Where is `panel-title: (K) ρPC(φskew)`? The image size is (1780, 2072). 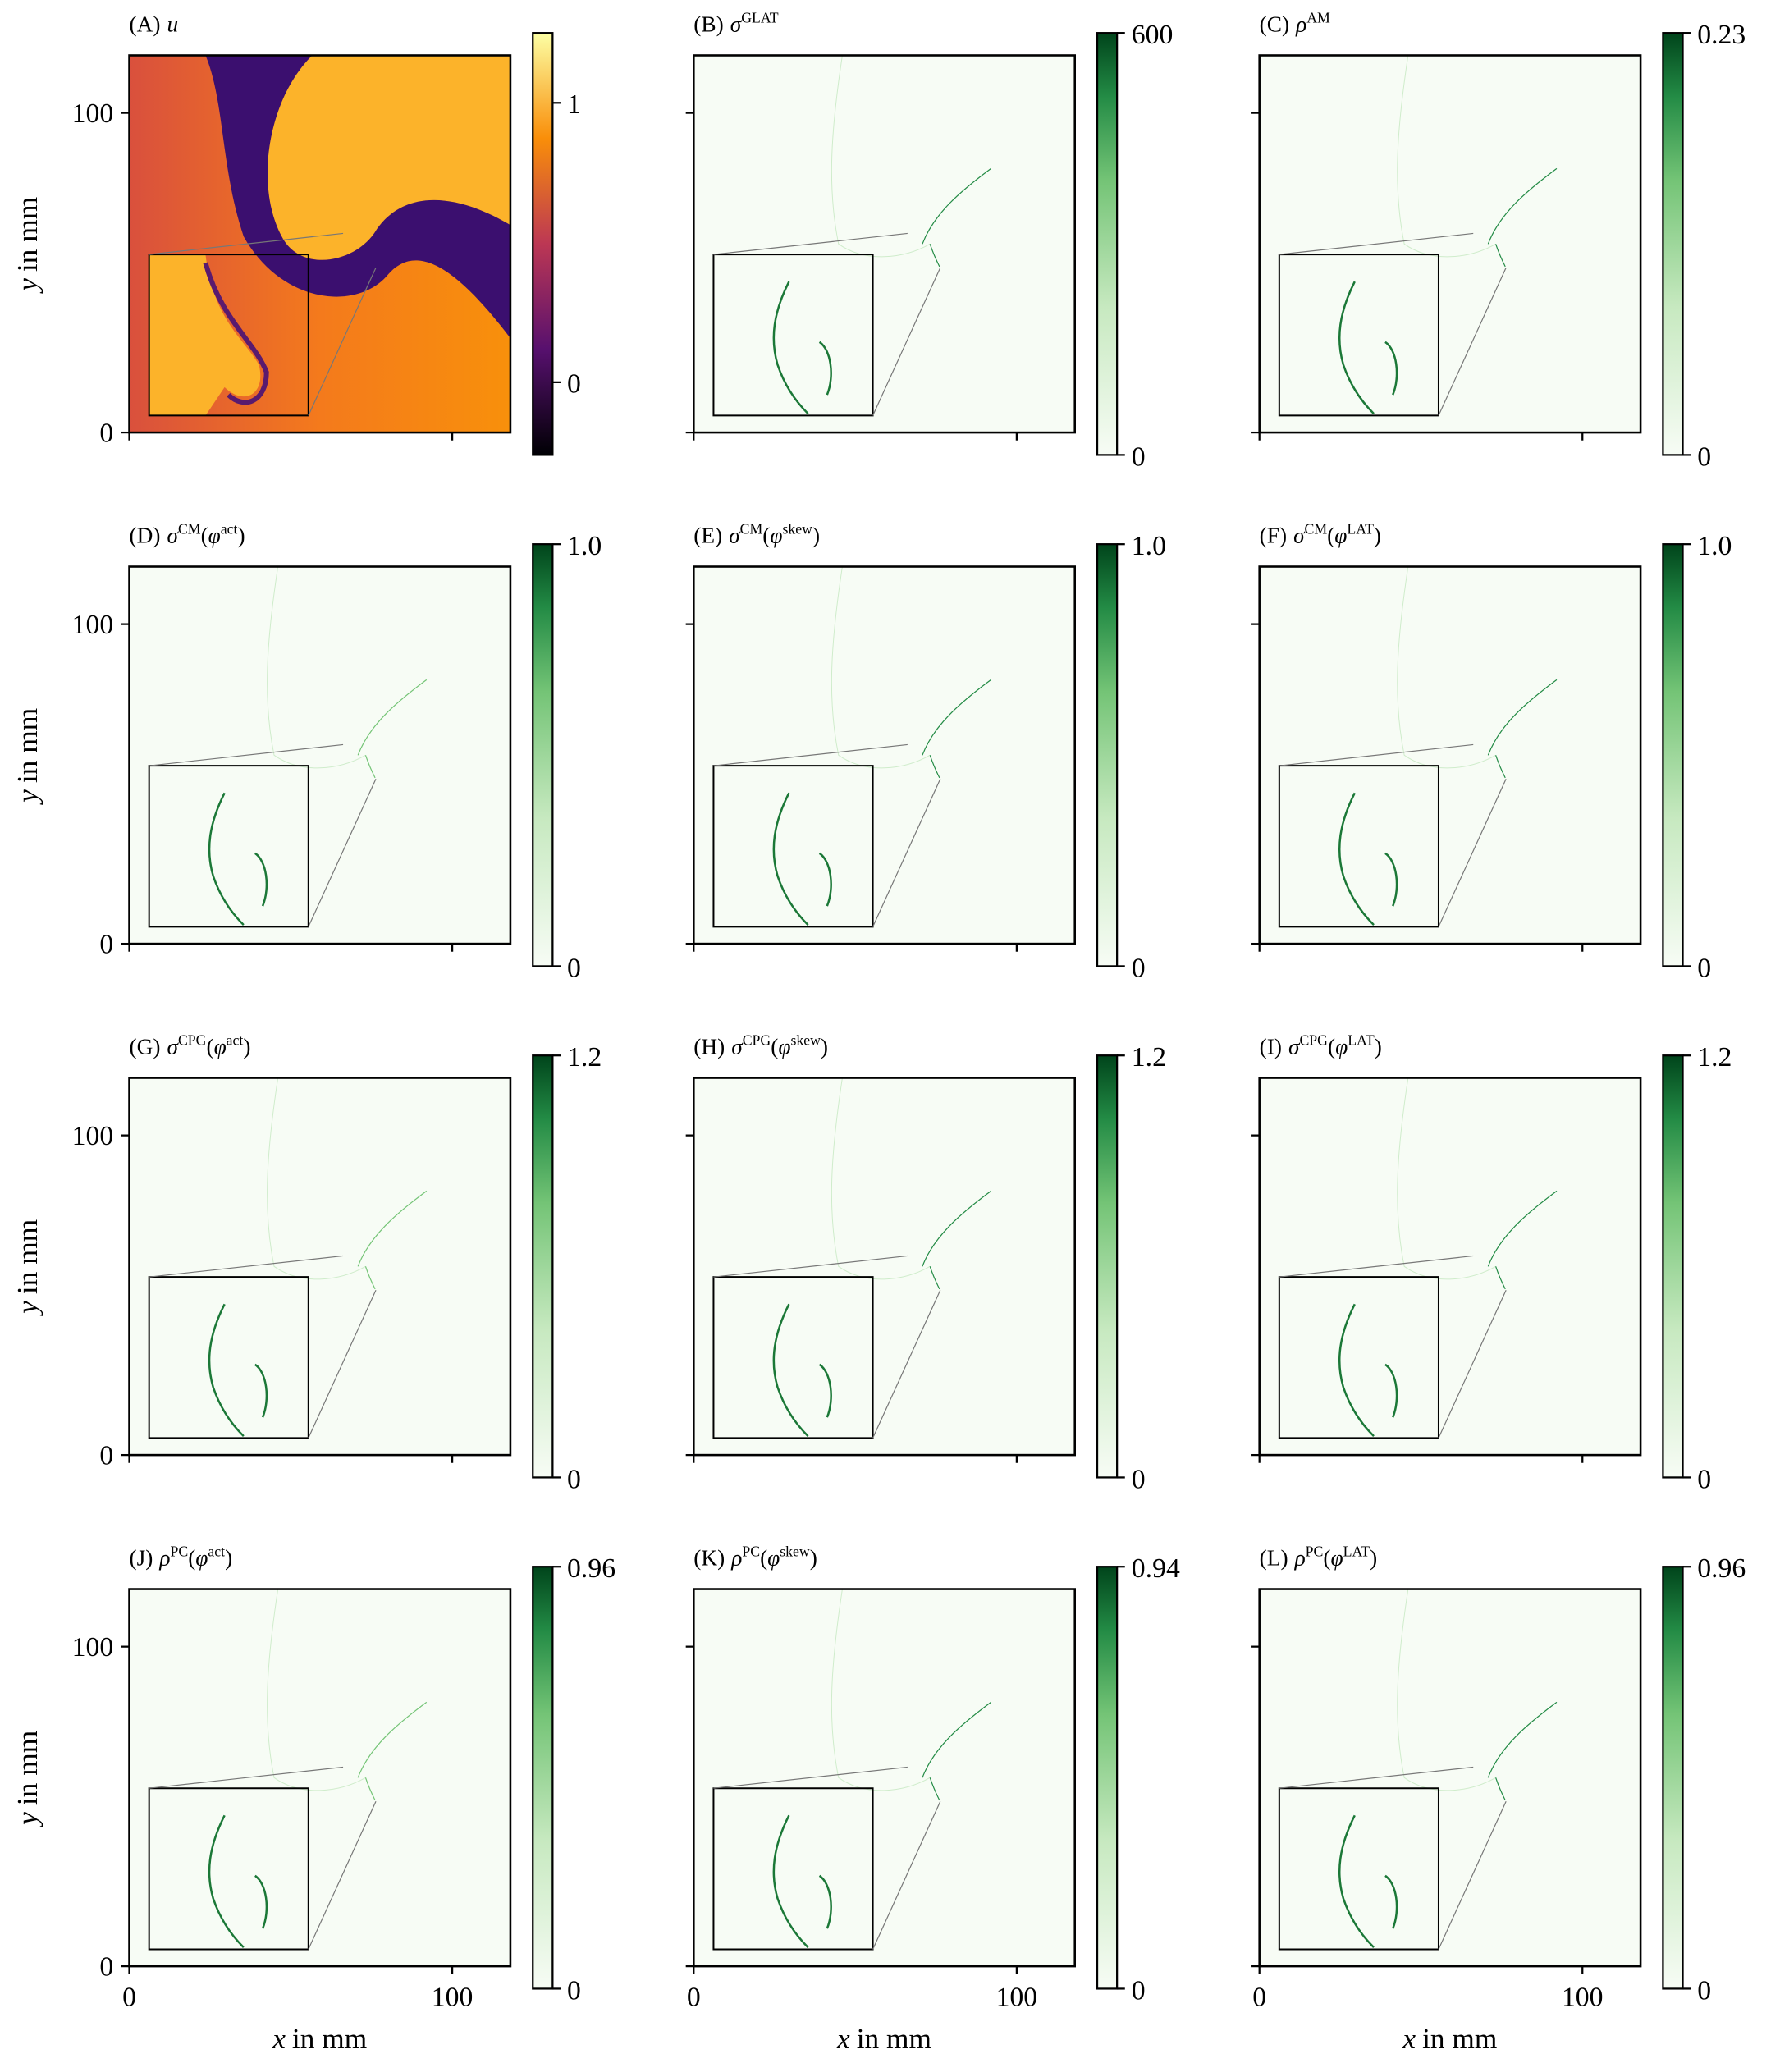
panel-title: (K) ρPC(φskew) is located at coordinates (755, 1556).